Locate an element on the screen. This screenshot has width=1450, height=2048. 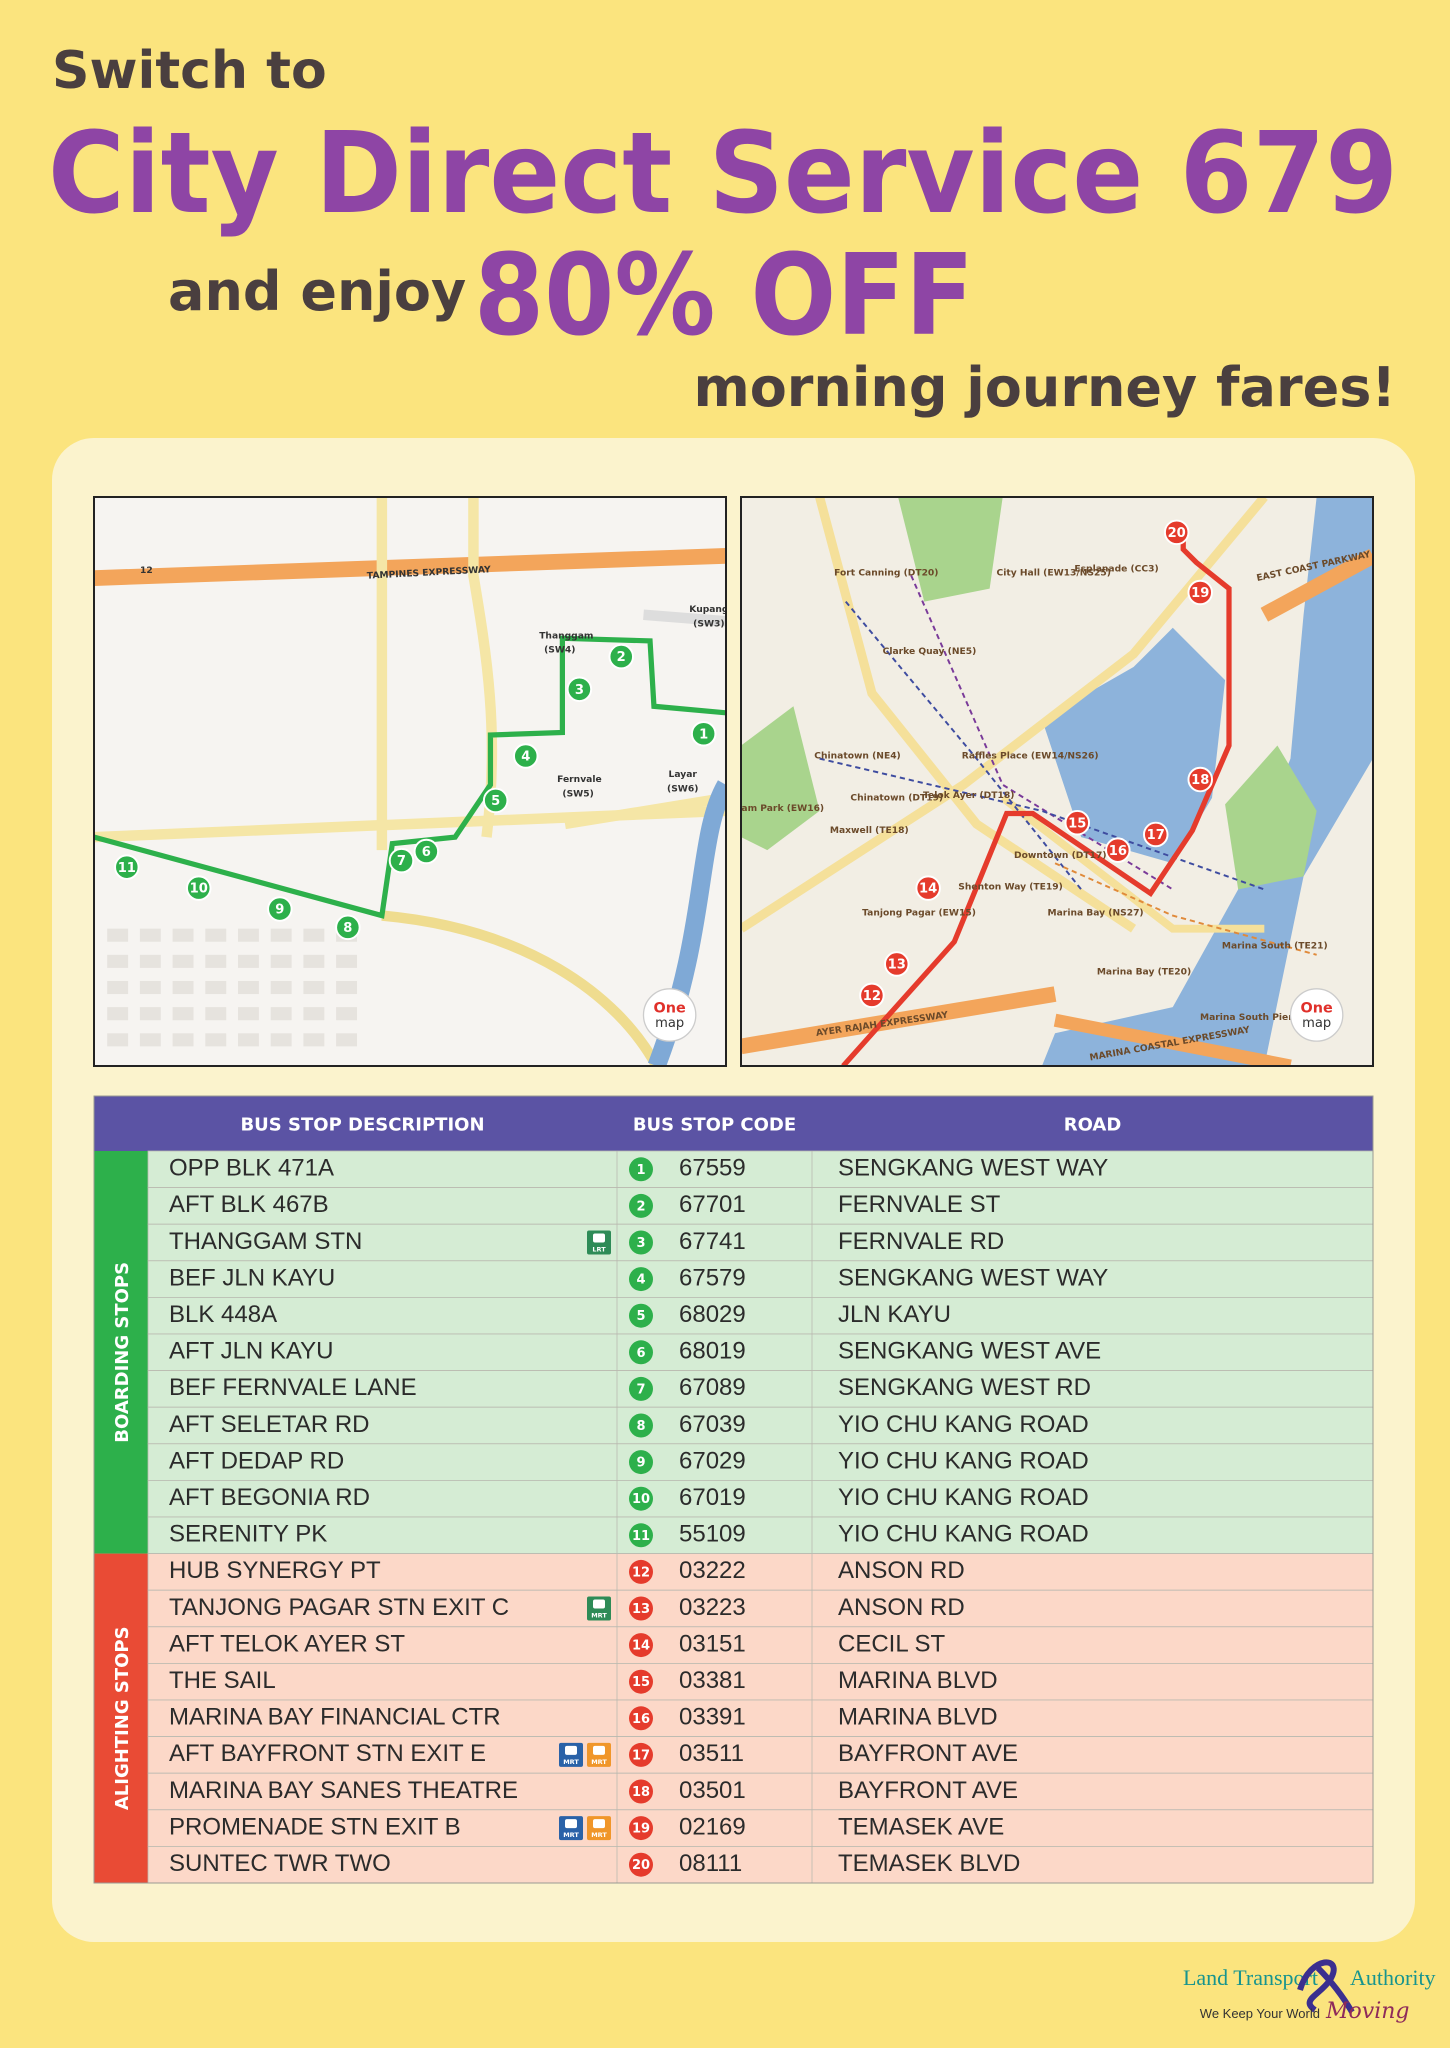
road-name: JLN KAYU is located at coordinates (894, 1314).